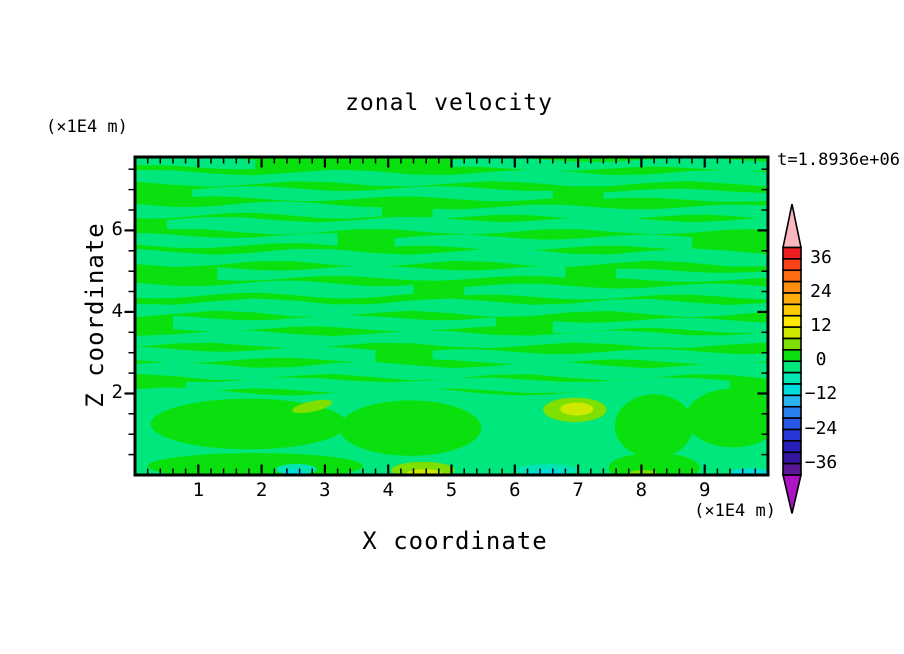 This screenshot has height=654, width=904. What do you see at coordinates (455, 541) in the screenshot?
I see `x-axis-title: X coordinate` at bounding box center [455, 541].